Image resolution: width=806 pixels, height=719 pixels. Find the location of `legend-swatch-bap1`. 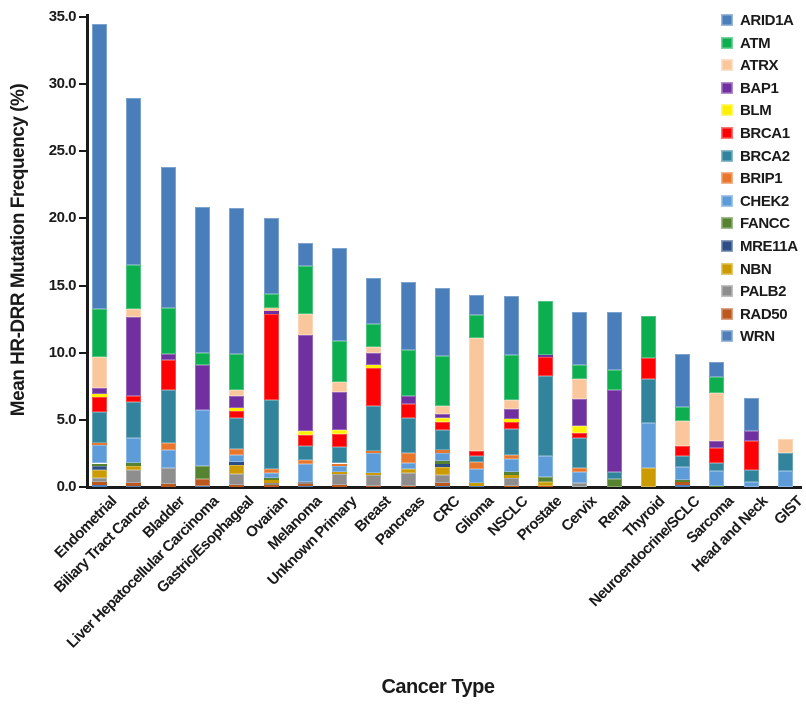

legend-swatch-bap1 is located at coordinates (727, 87).